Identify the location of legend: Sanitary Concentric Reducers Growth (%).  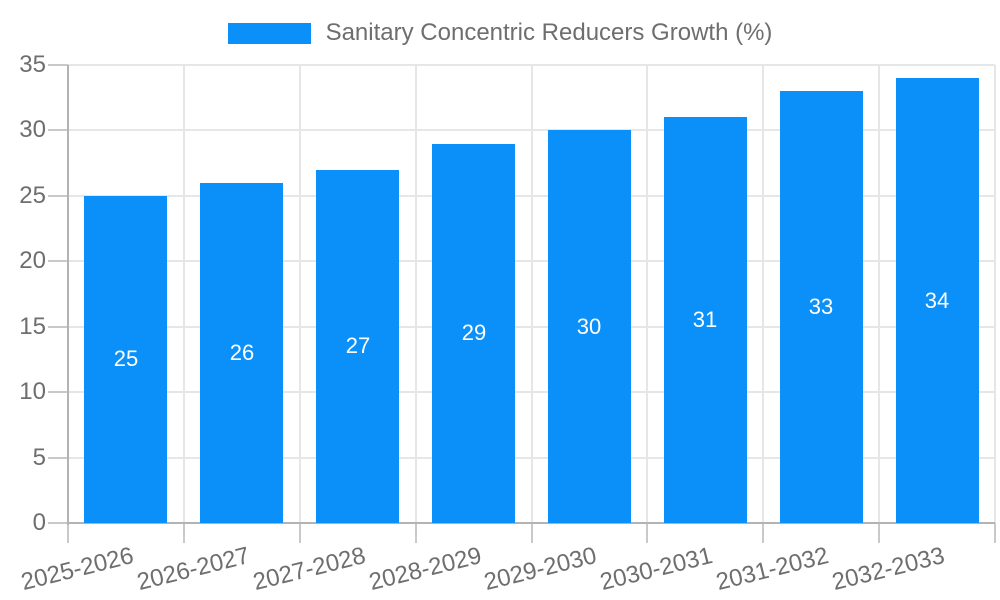
(500, 33).